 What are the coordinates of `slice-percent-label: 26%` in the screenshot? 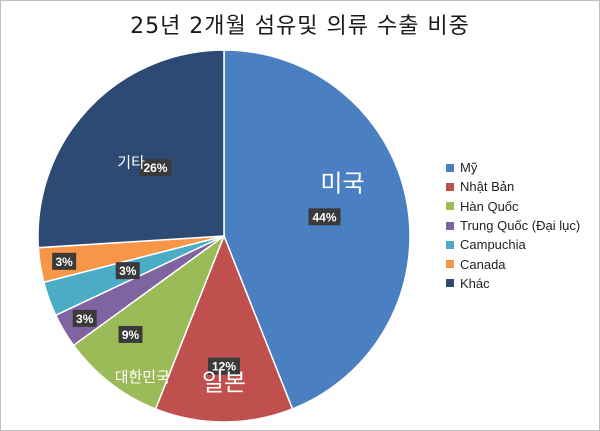 It's located at (155, 168).